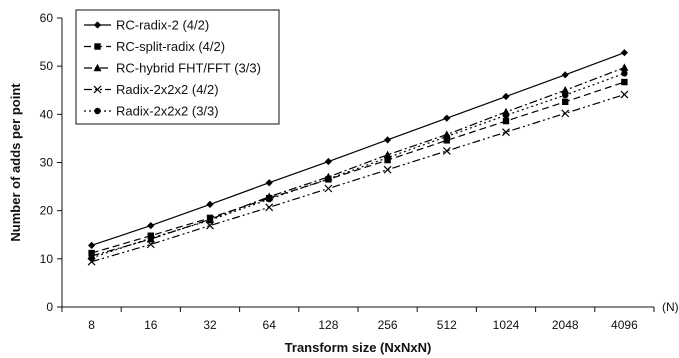 The height and width of the screenshot is (358, 679). Describe the element at coordinates (47, 66) in the screenshot. I see `y-tick-label: 50` at that location.